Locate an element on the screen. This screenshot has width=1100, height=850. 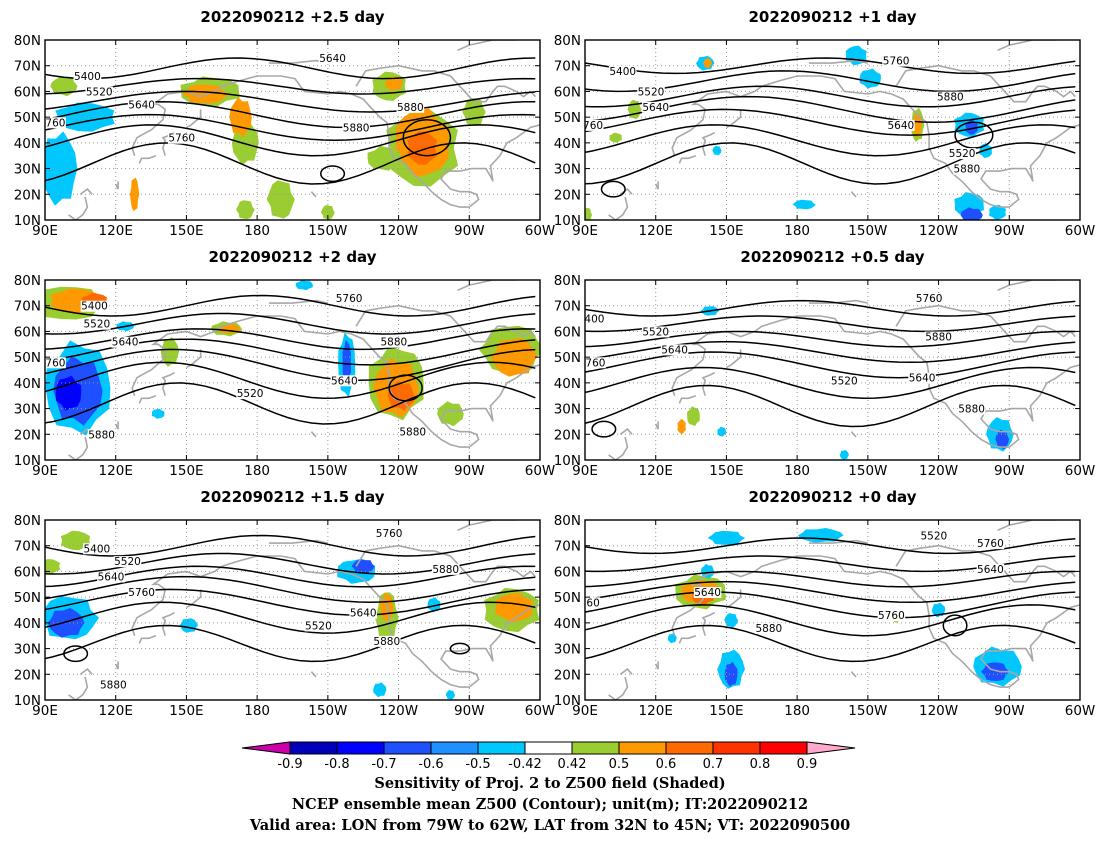
panel-title: 2022090212 +1.5 day is located at coordinates (292, 497).